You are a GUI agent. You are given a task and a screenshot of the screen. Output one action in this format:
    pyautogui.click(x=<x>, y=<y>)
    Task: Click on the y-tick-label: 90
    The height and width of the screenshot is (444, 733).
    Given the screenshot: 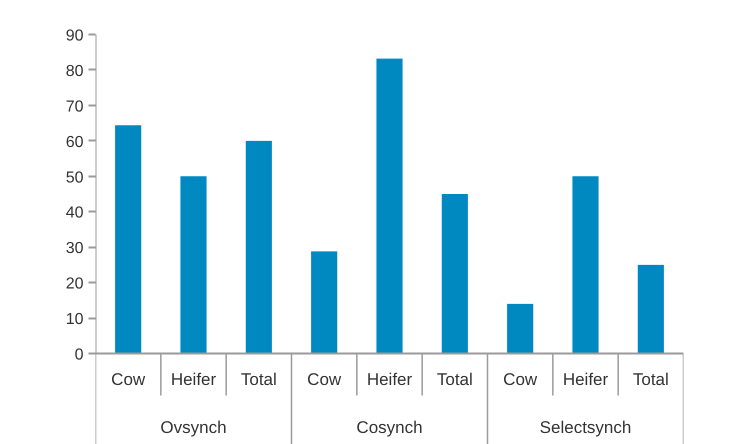 What is the action you would take?
    pyautogui.click(x=75, y=36)
    